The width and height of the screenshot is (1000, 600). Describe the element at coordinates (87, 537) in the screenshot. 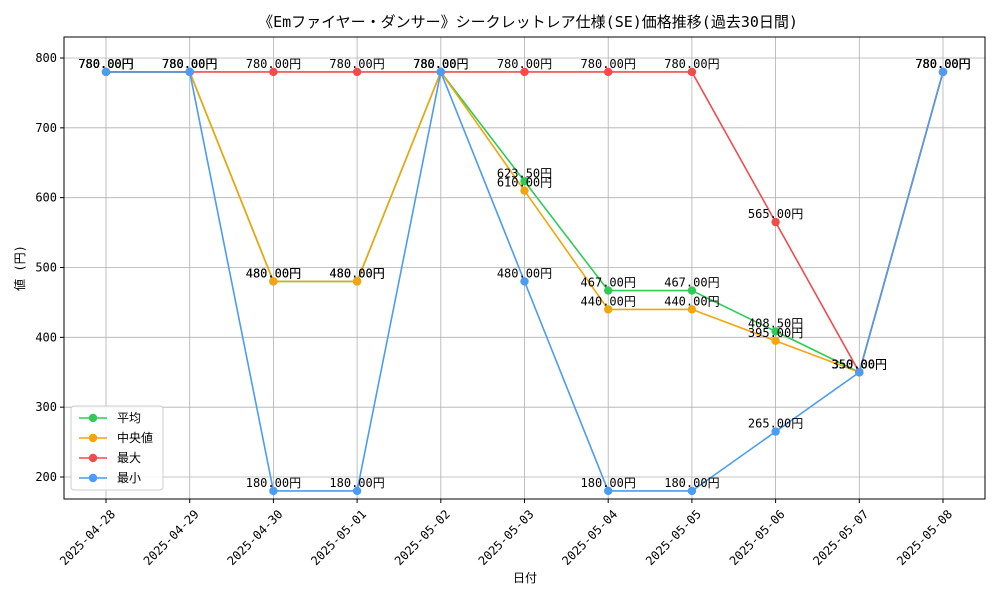

I see `x-tick-label: 2025-04-28` at that location.